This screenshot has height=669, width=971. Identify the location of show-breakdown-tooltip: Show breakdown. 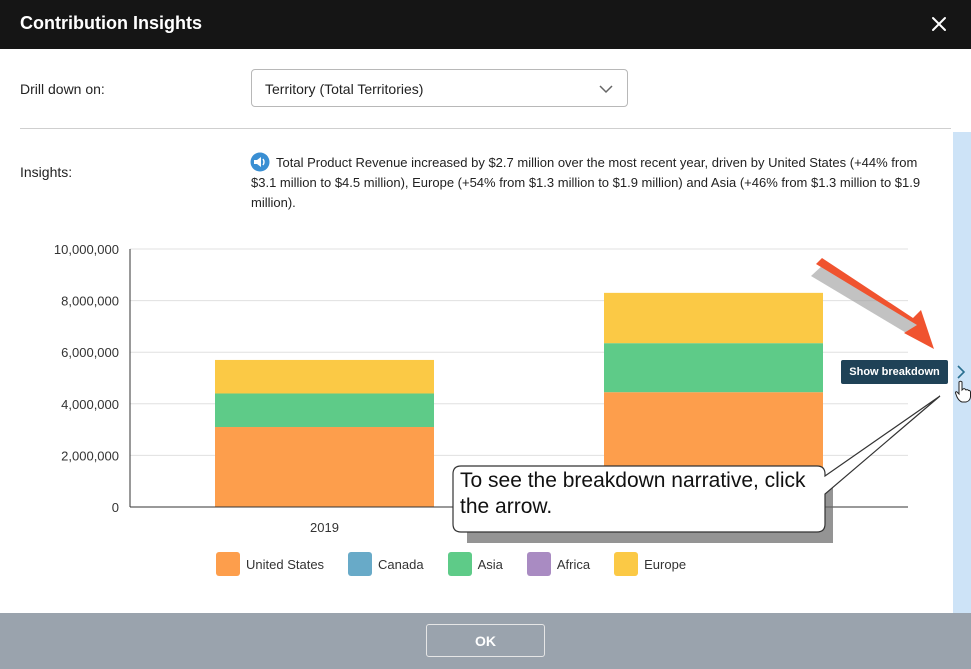
(894, 372).